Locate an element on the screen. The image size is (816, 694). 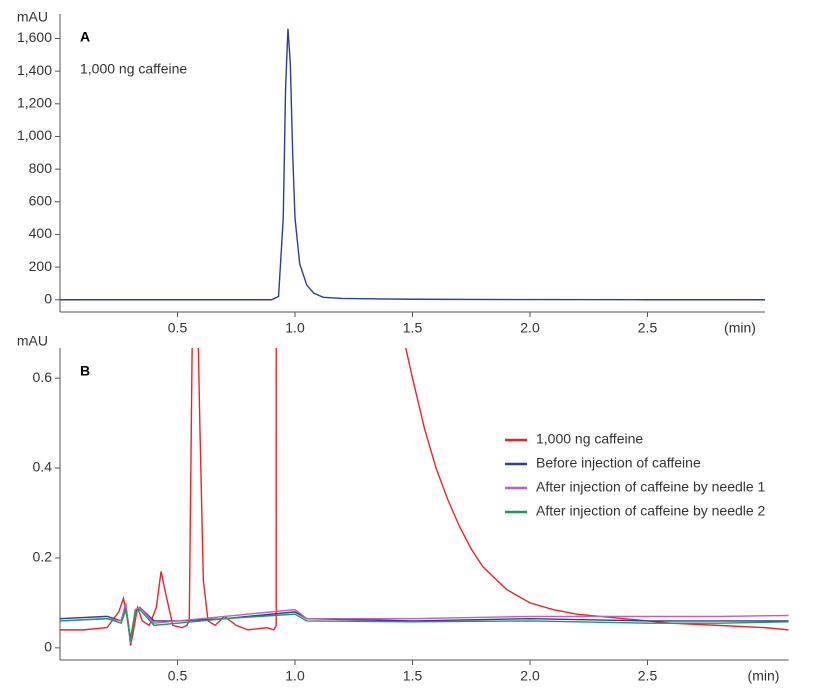
annotation: 1,000 ng caffeine is located at coordinates (133, 69).